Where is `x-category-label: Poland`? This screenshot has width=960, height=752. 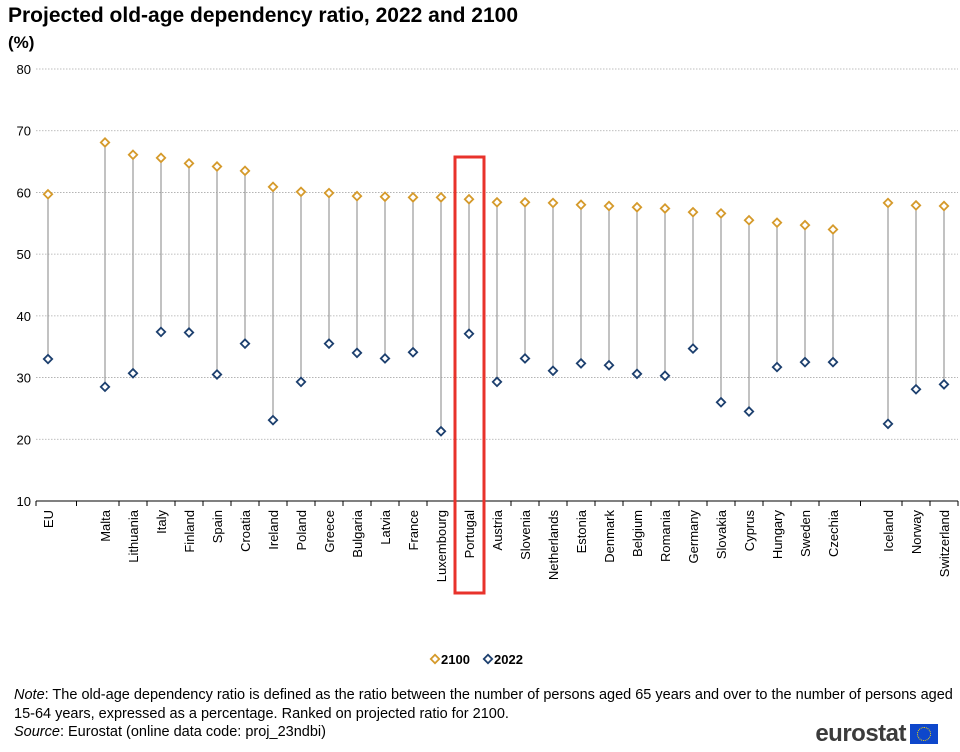 x-category-label: Poland is located at coordinates (301, 530).